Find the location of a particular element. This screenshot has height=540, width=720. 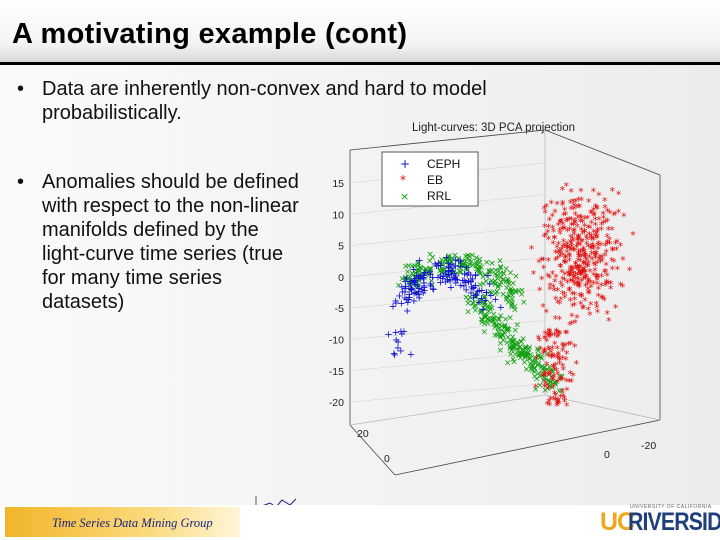

x-tick-label: 0 is located at coordinates (387, 459).